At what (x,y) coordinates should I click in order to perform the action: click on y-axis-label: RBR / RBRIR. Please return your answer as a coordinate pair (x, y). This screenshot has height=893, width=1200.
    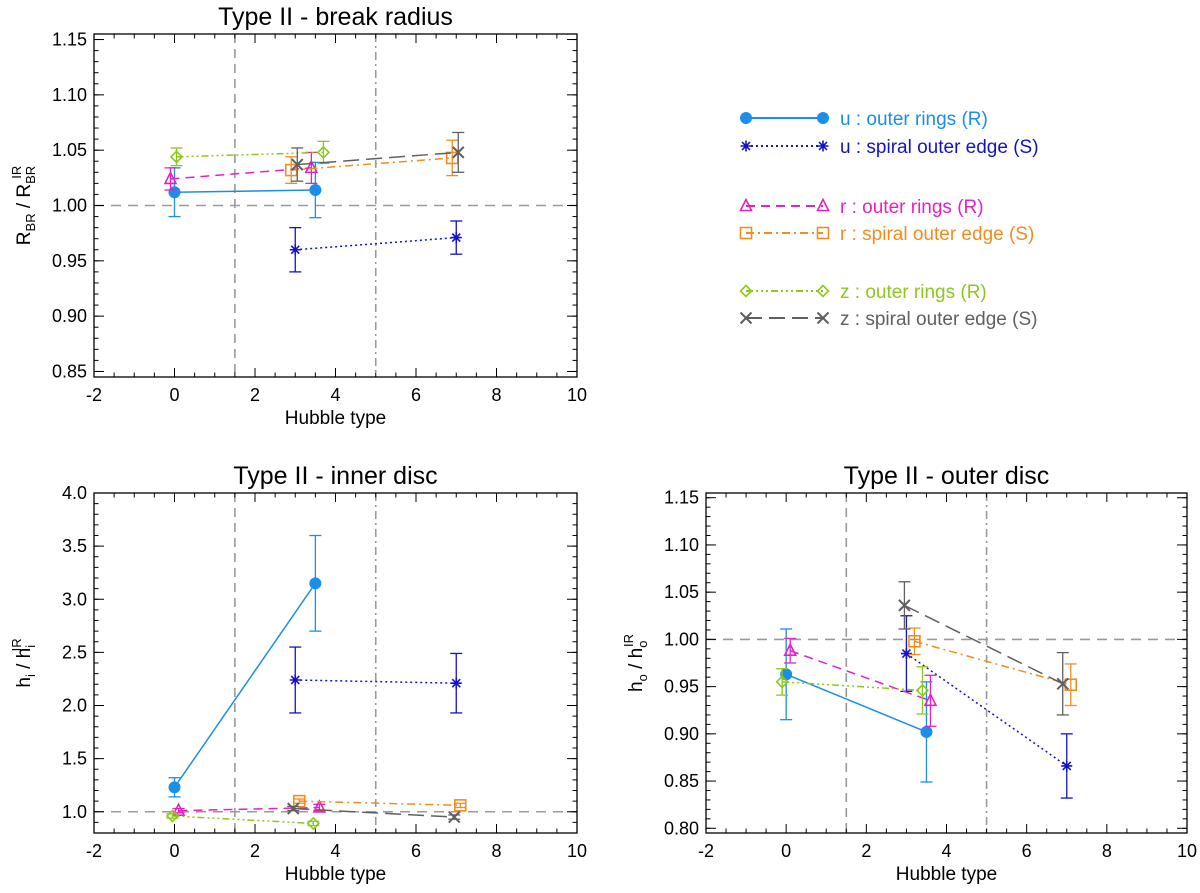
    Looking at the image, I should click on (23, 205).